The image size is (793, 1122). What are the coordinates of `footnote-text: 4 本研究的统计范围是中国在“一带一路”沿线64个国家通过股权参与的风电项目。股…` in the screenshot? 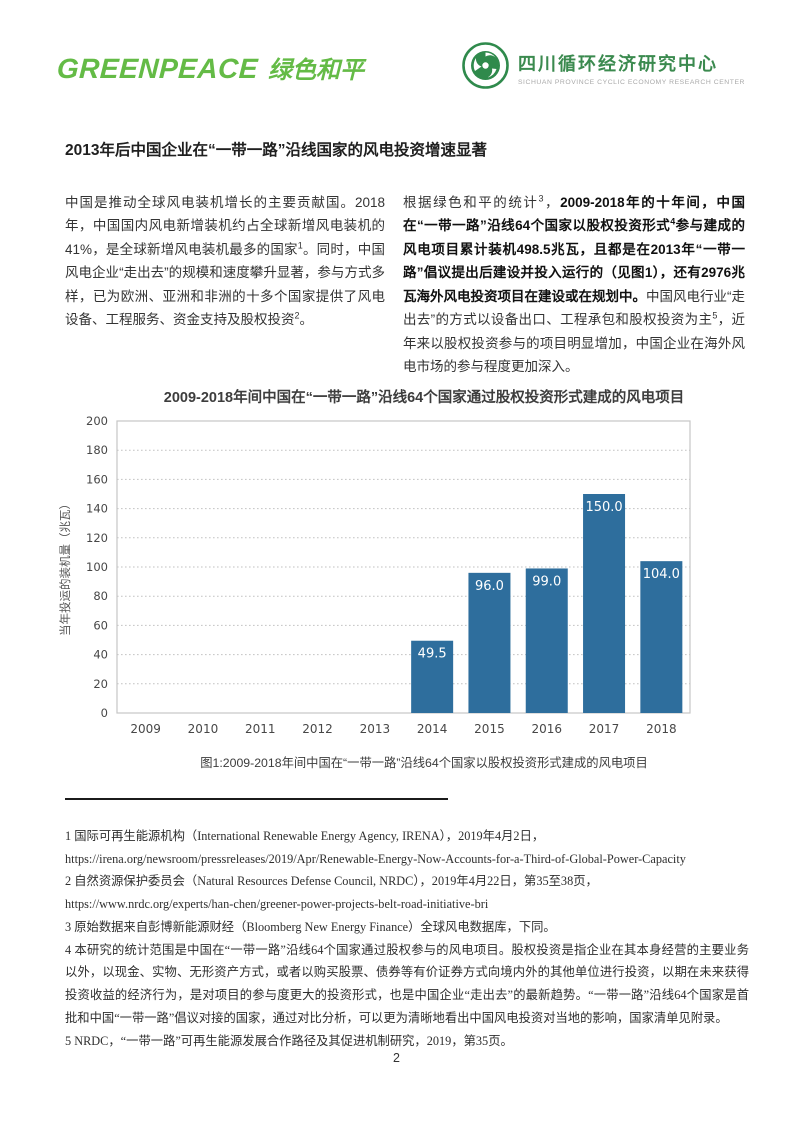 It's located at (407, 983).